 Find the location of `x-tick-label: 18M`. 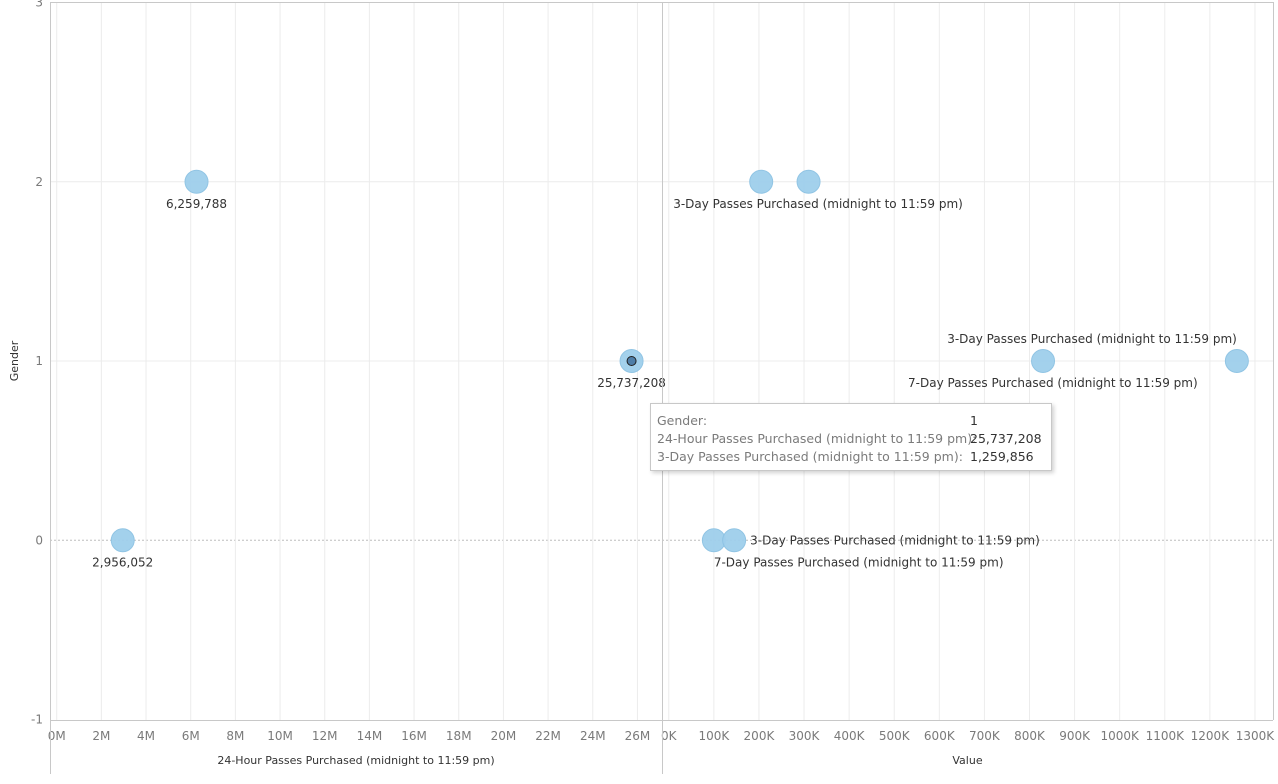

x-tick-label: 18M is located at coordinates (459, 736).